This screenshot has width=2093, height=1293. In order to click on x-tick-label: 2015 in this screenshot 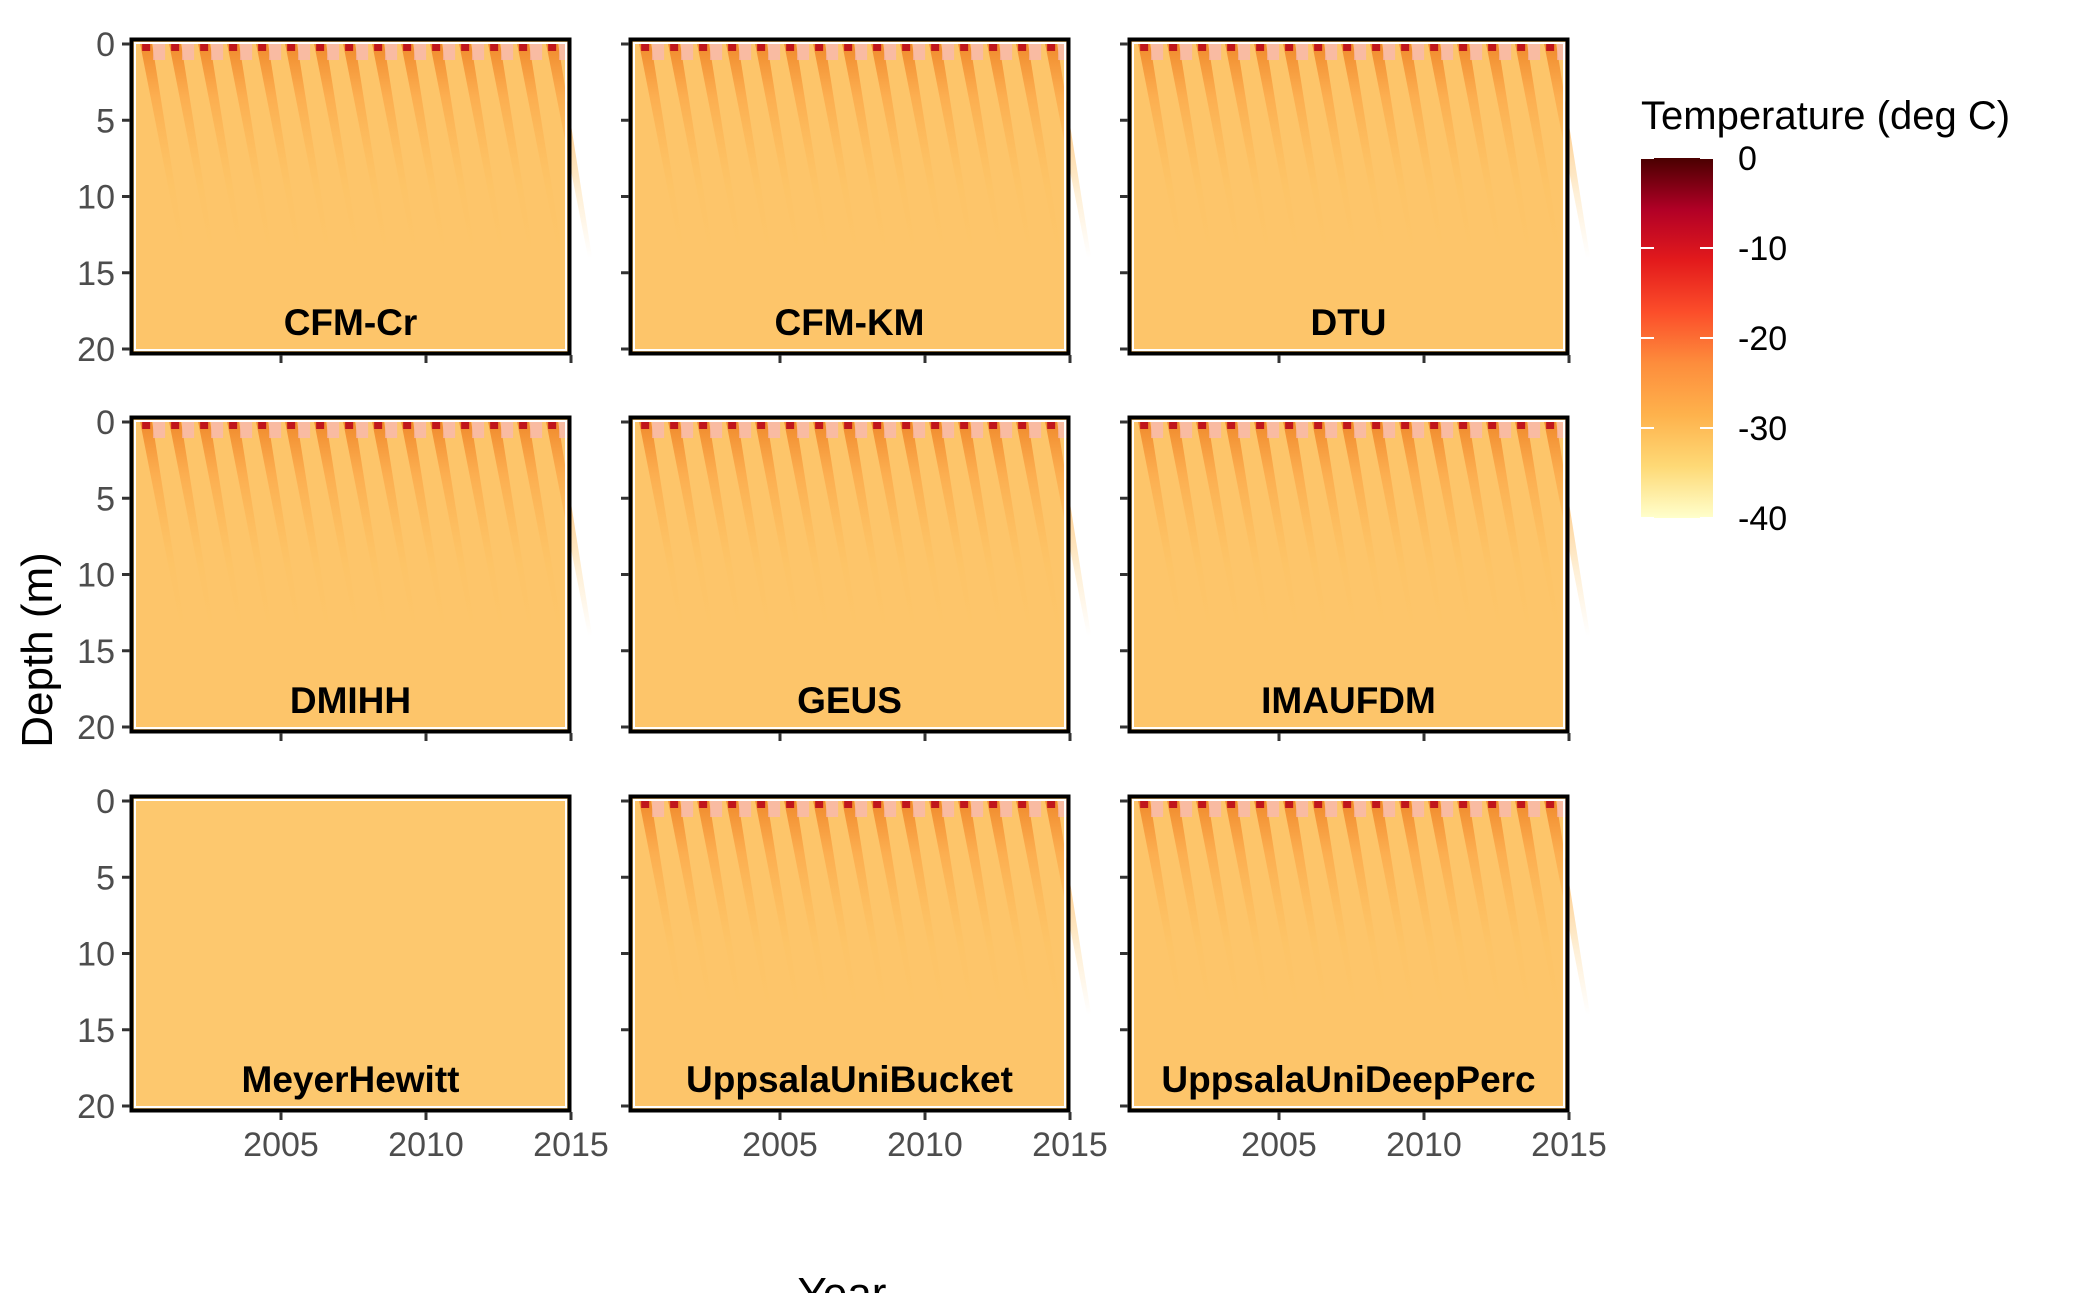, I will do `click(571, 1145)`.